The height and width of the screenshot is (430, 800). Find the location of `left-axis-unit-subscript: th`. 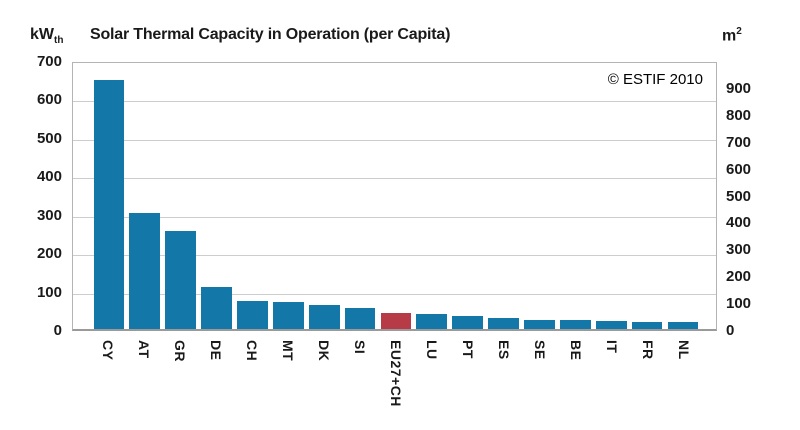

left-axis-unit-subscript: th is located at coordinates (59, 41).